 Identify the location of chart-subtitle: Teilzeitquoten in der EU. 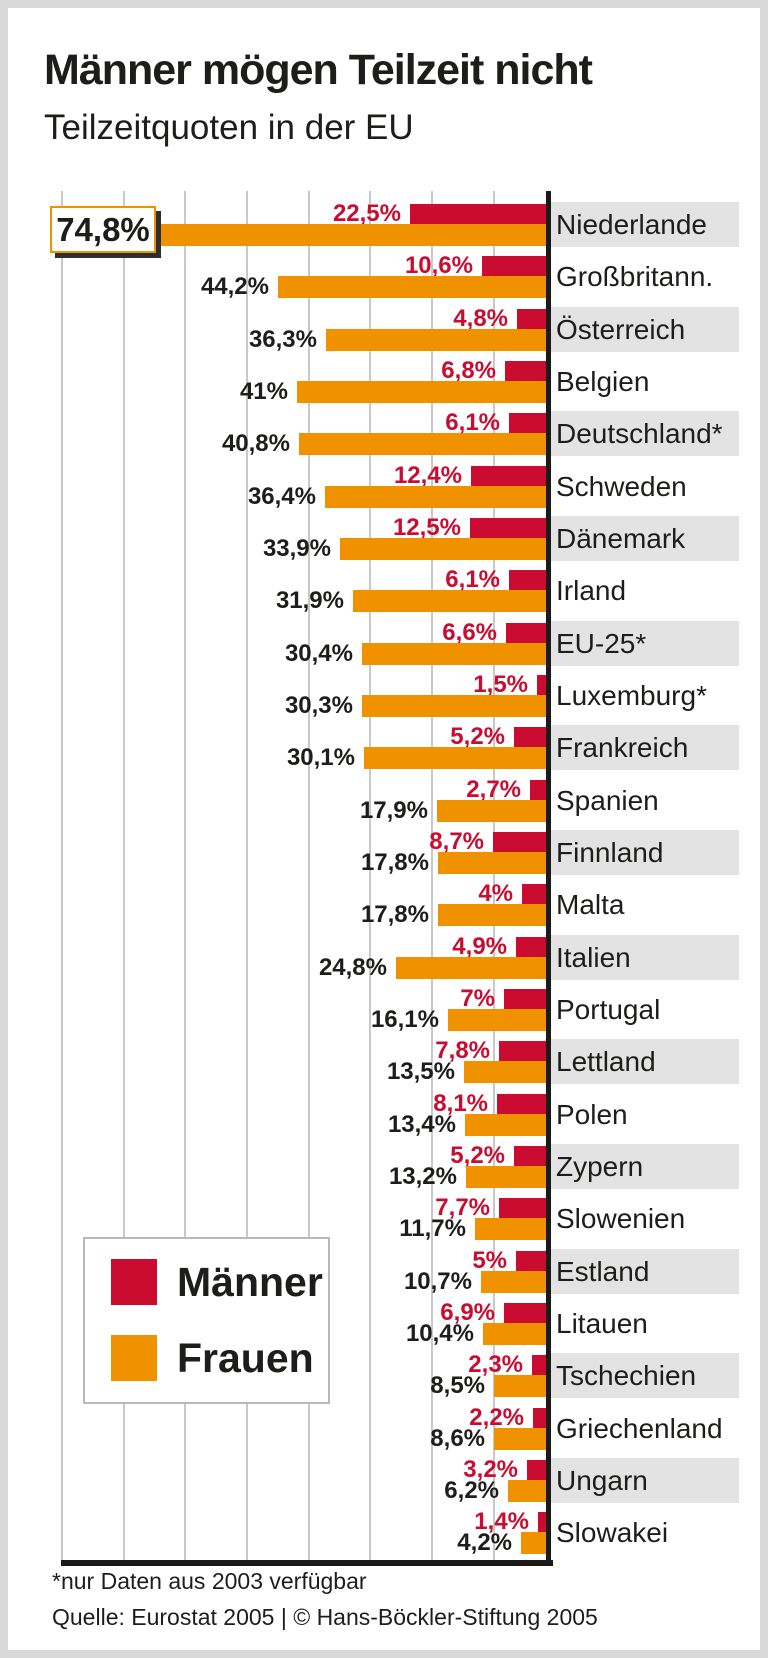
(229, 127).